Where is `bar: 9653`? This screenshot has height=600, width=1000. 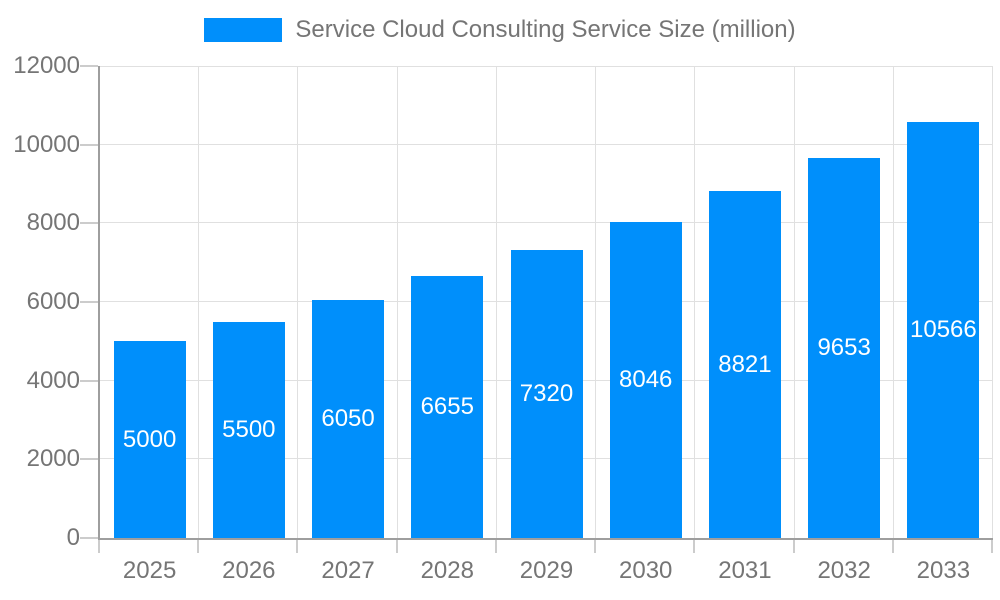 bar: 9653 is located at coordinates (844, 348).